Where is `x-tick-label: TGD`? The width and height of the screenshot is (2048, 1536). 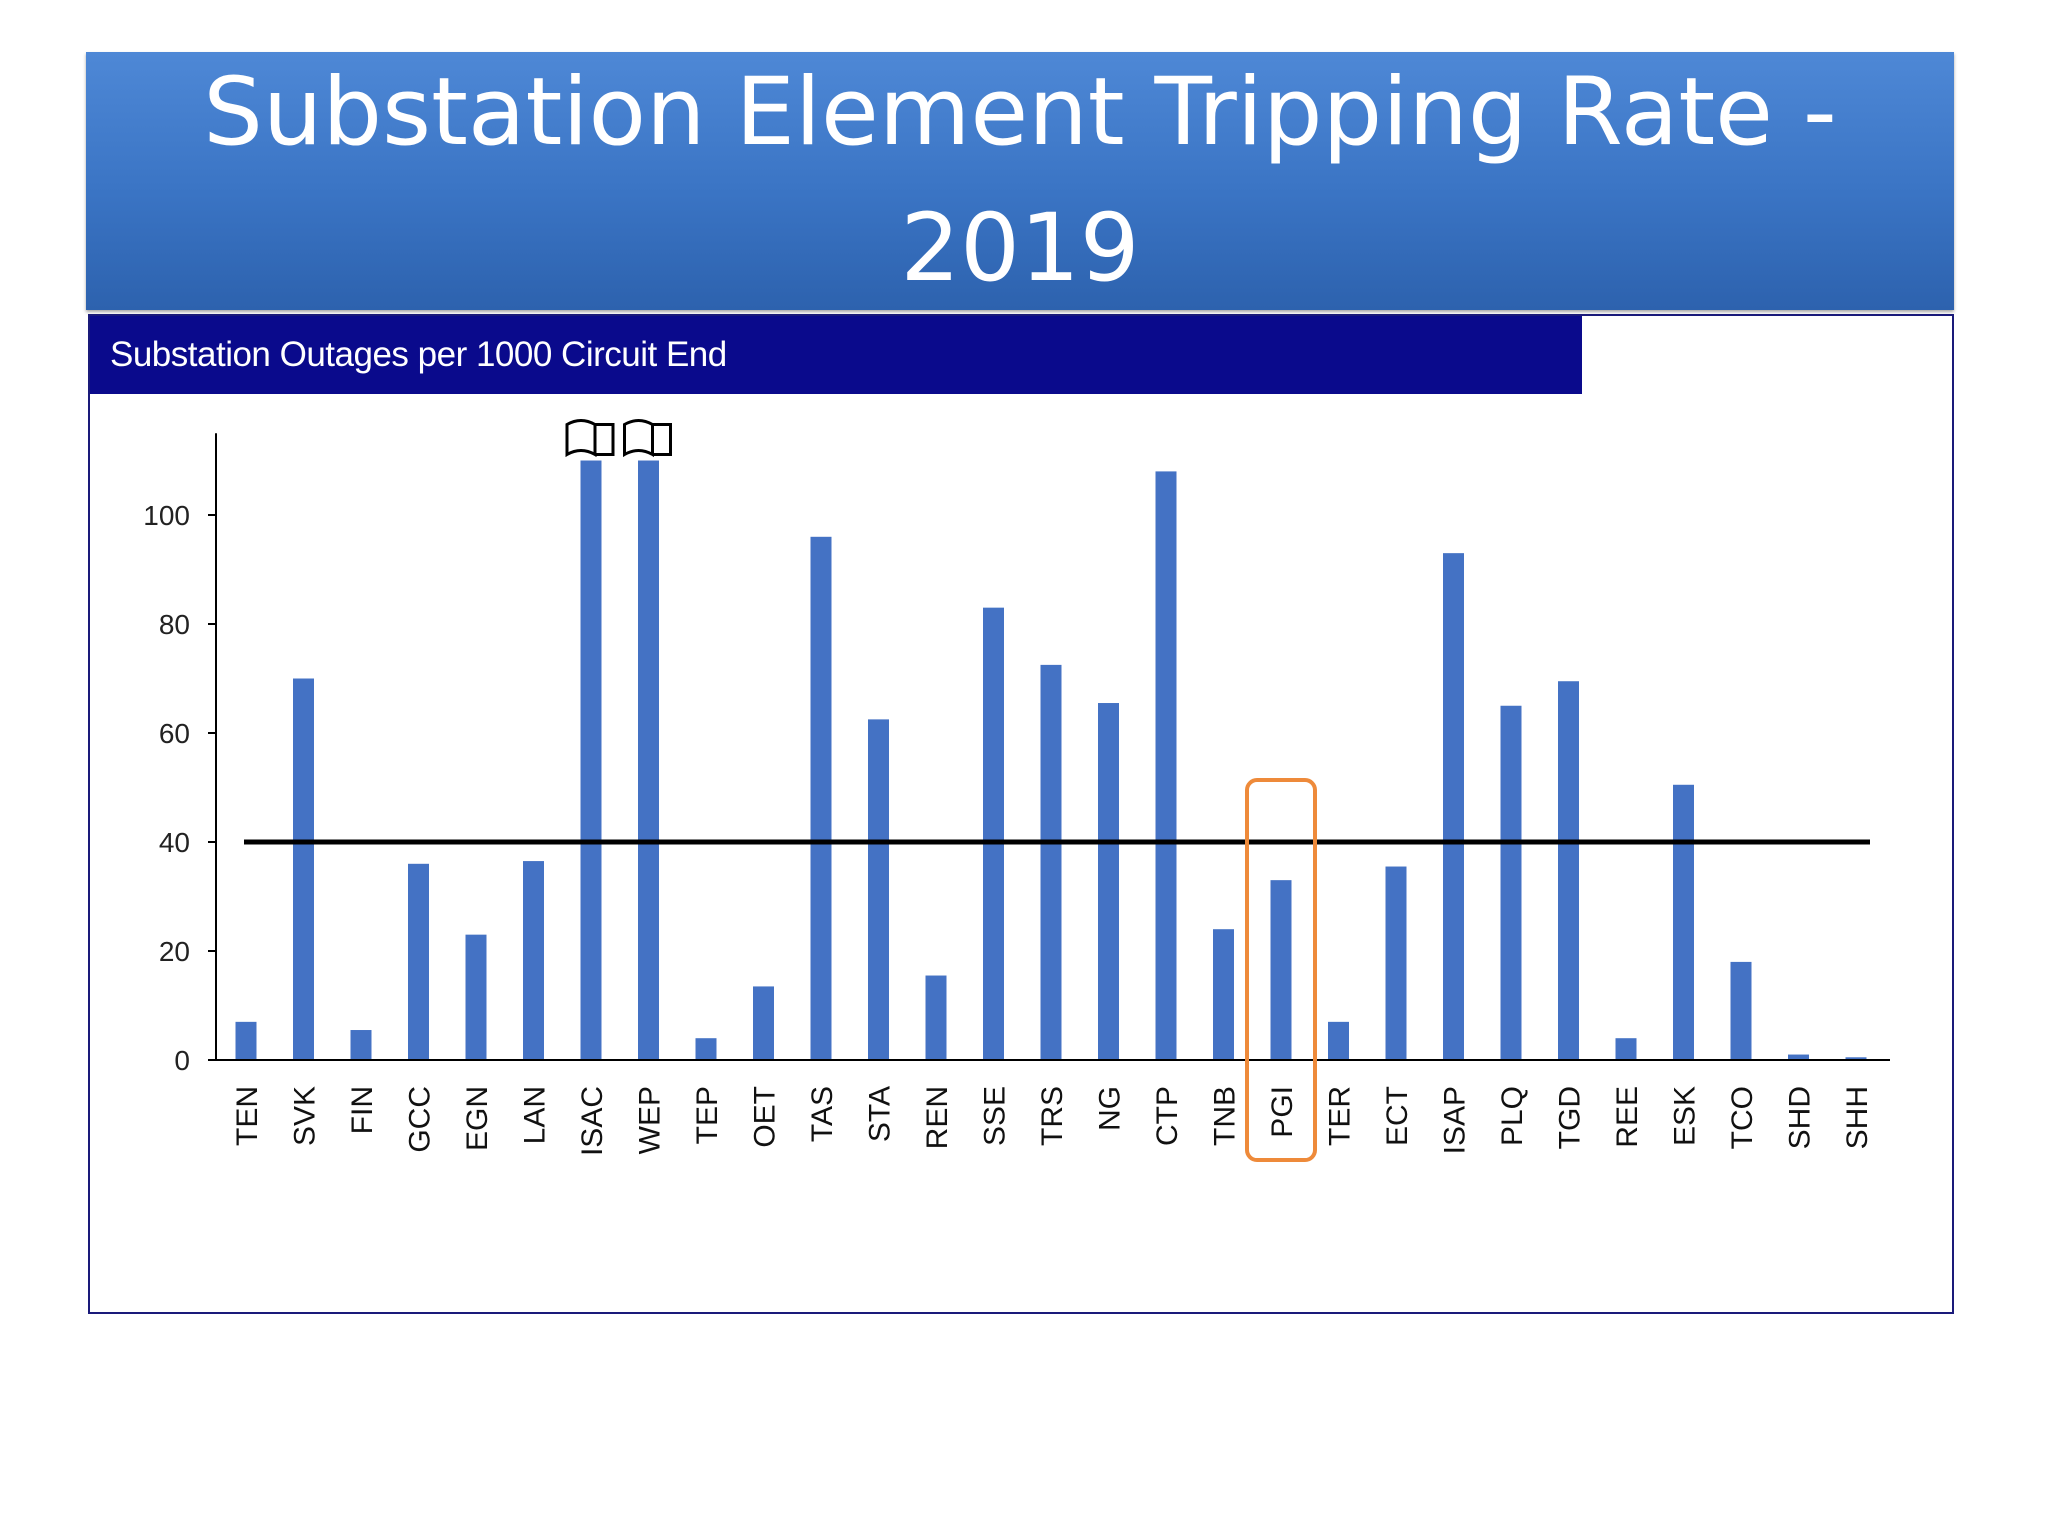
x-tick-label: TGD is located at coordinates (1570, 1117).